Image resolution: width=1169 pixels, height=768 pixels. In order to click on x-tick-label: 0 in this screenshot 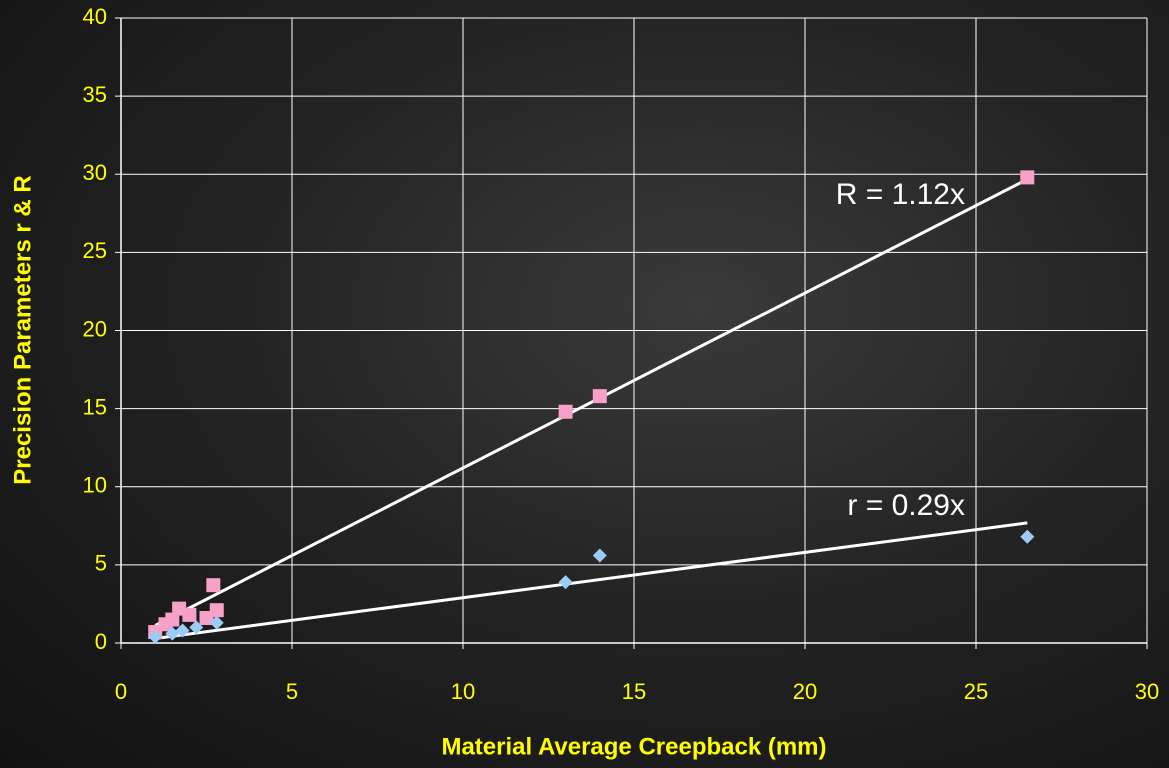, I will do `click(121, 691)`.